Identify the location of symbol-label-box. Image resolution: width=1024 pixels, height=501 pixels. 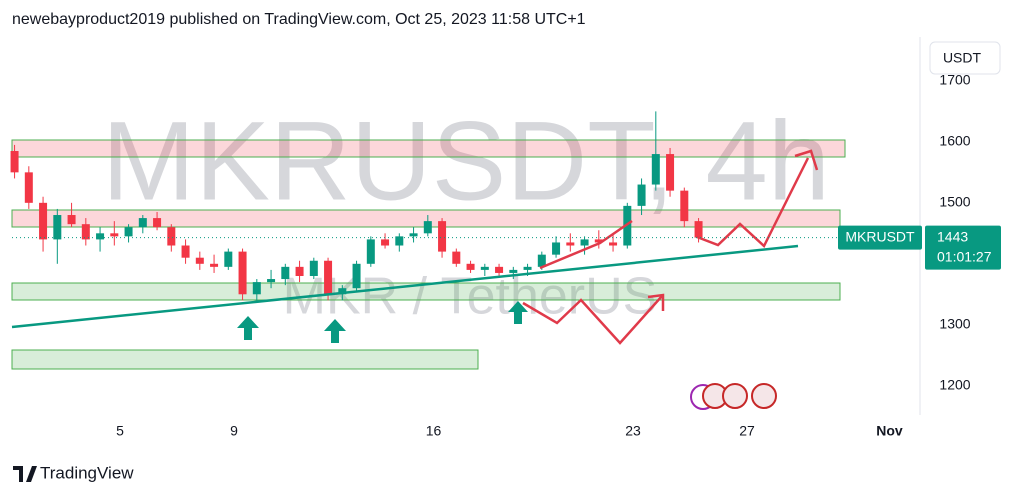
(880, 237).